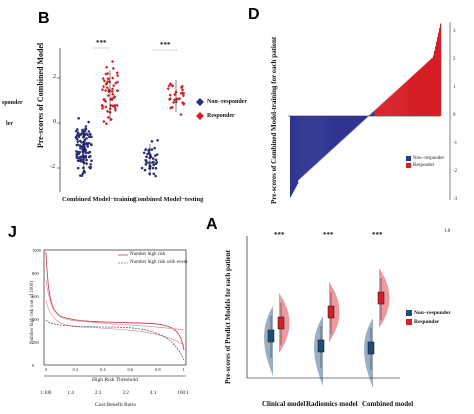 This screenshot has width=474, height=414. What do you see at coordinates (424, 165) in the screenshot?
I see `panel-d-legend-responder: Responder` at bounding box center [424, 165].